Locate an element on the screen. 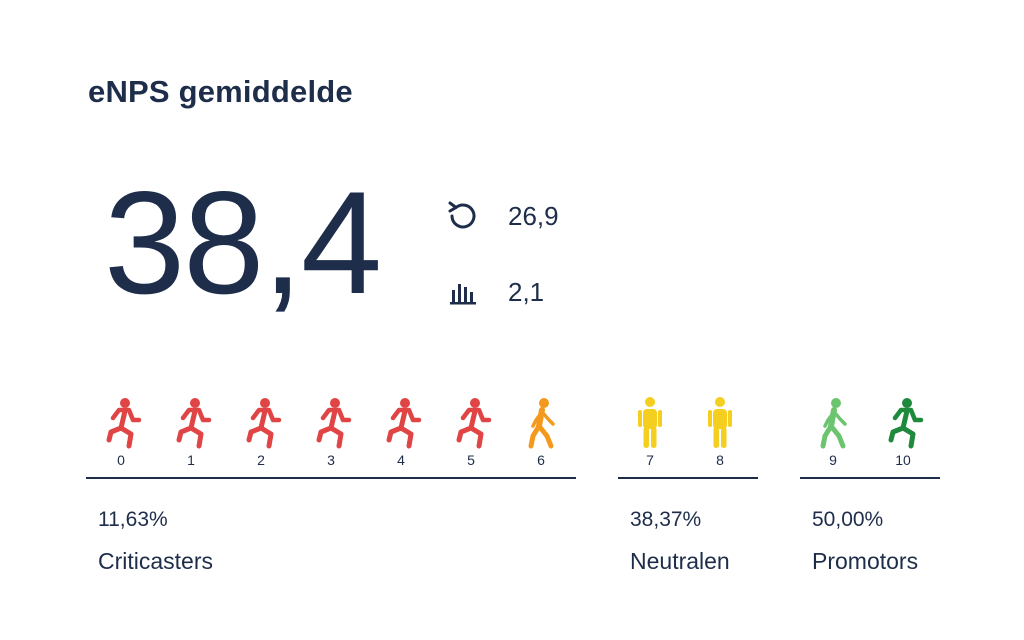 The image size is (1024, 640). scale-item-7: 7 is located at coordinates (650, 432).